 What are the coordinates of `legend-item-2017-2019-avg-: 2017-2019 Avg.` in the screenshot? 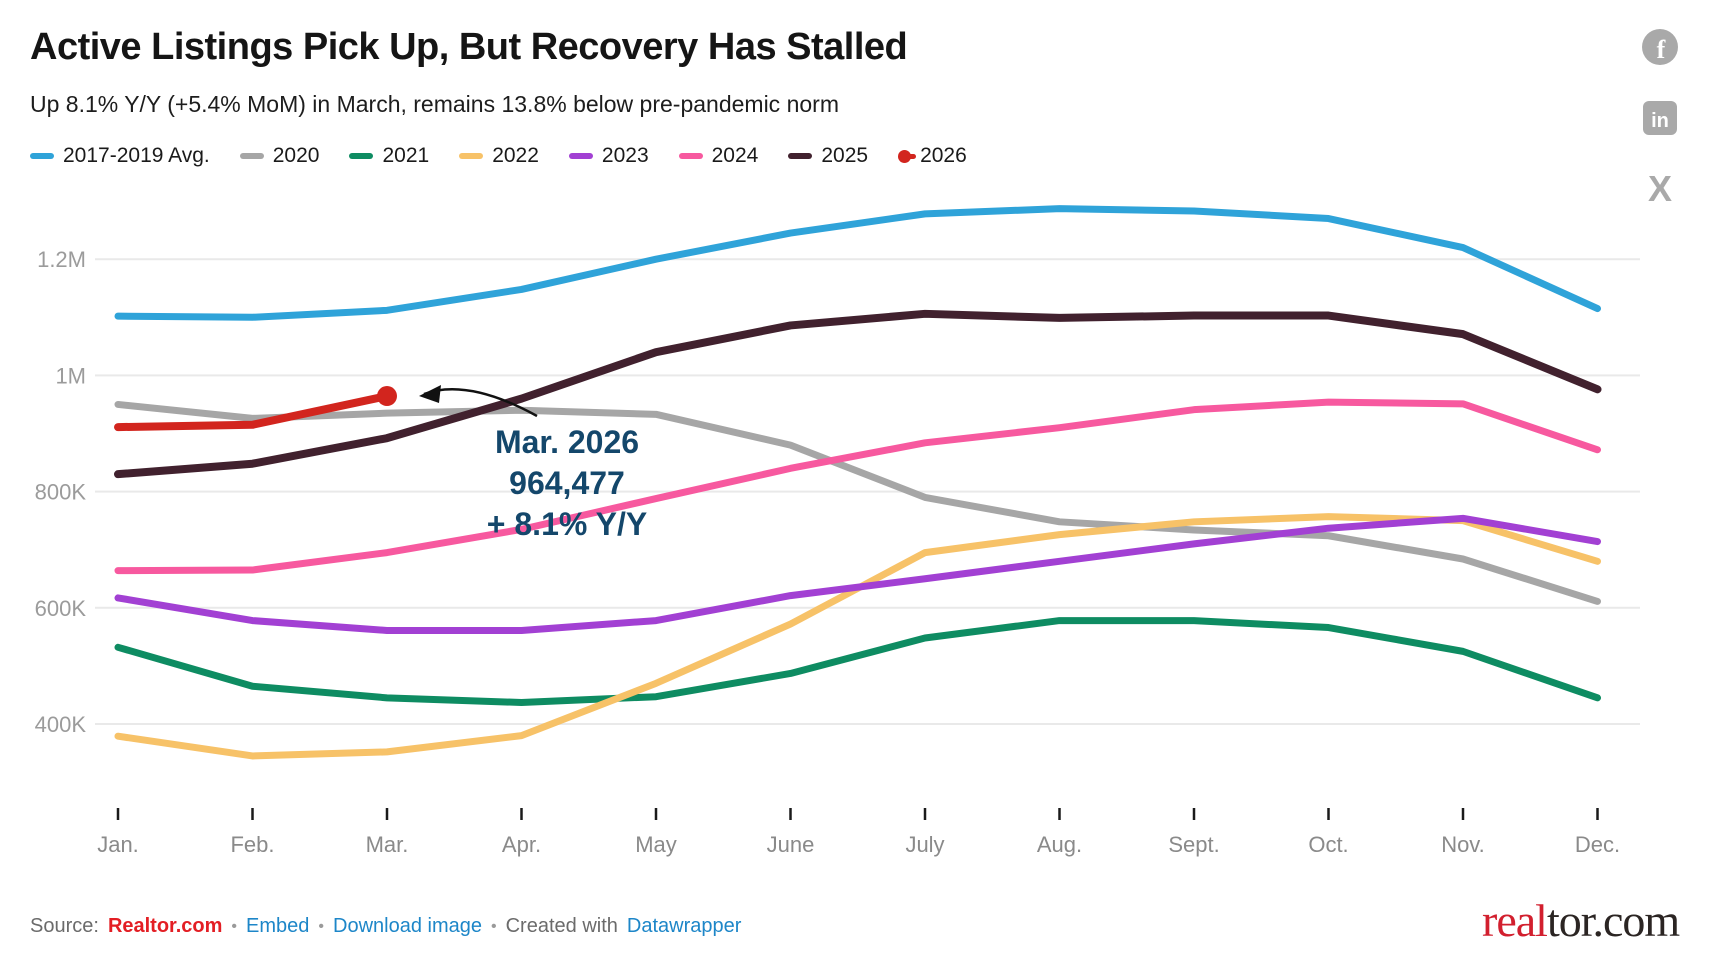 It's located at (120, 156).